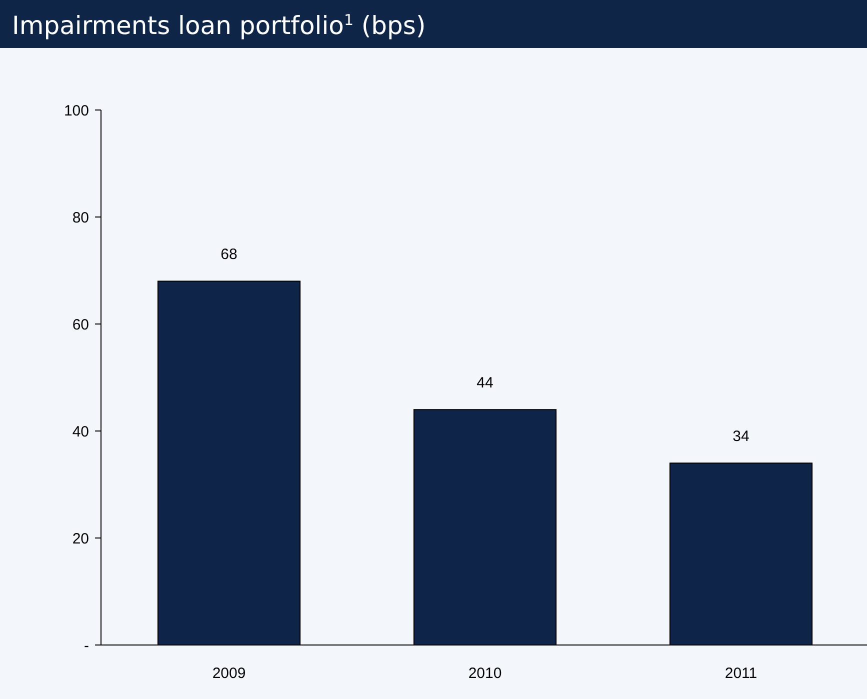 Image resolution: width=867 pixels, height=699 pixels. I want to click on y-tick-label: -, so click(86, 645).